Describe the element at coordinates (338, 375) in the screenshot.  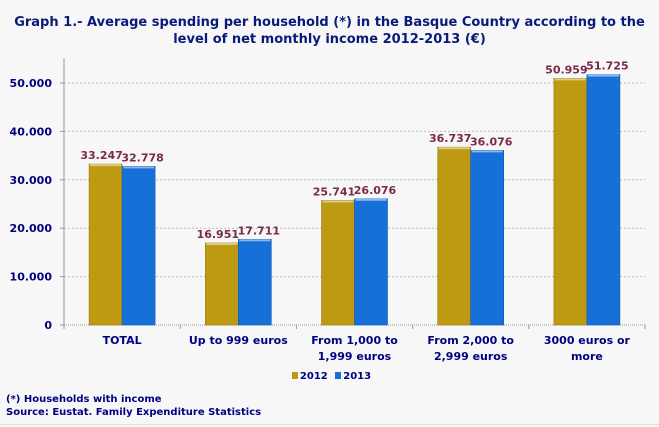
I see `legend-swatch-2013` at that location.